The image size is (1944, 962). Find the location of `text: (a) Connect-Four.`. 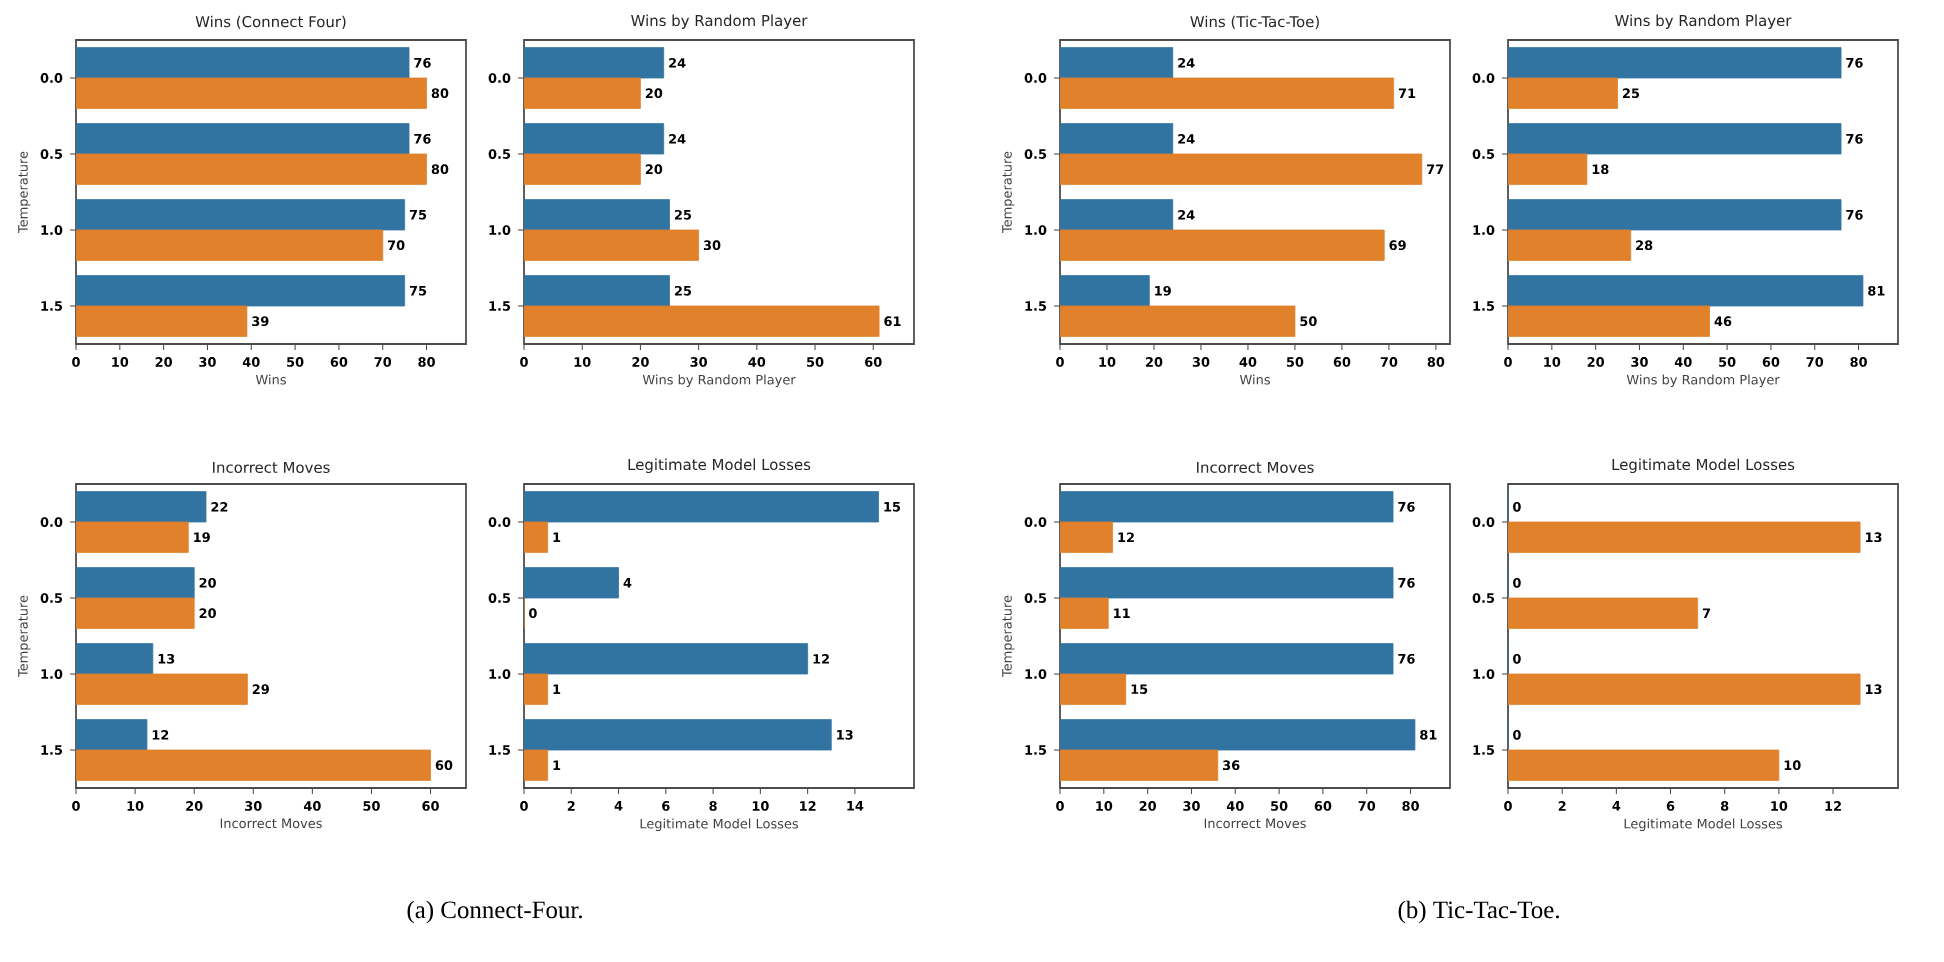

text: (a) Connect-Four. is located at coordinates (494, 912).